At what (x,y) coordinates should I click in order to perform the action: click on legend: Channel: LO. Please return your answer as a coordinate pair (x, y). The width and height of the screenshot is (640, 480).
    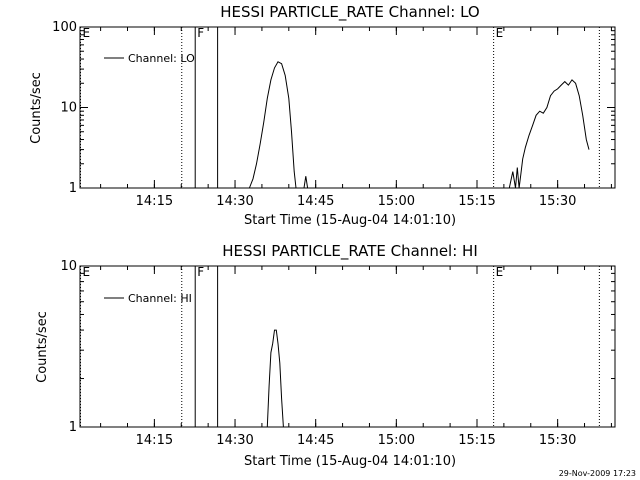
    Looking at the image, I should click on (149, 58).